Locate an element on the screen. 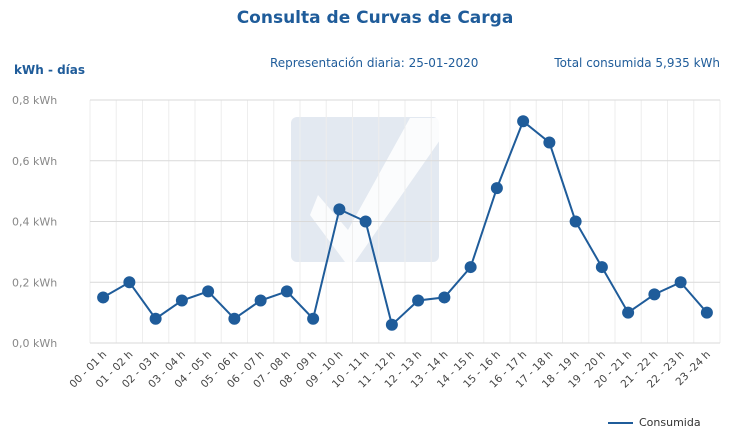 The width and height of the screenshot is (750, 442). checkmark-logo-watermark is located at coordinates (365, 189).